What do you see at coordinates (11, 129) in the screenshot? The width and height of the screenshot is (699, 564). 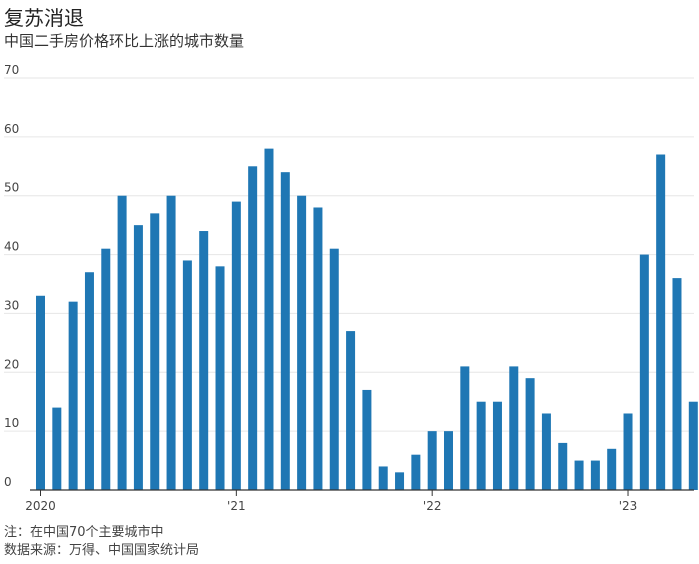 I see `y-tick-label: 60` at bounding box center [11, 129].